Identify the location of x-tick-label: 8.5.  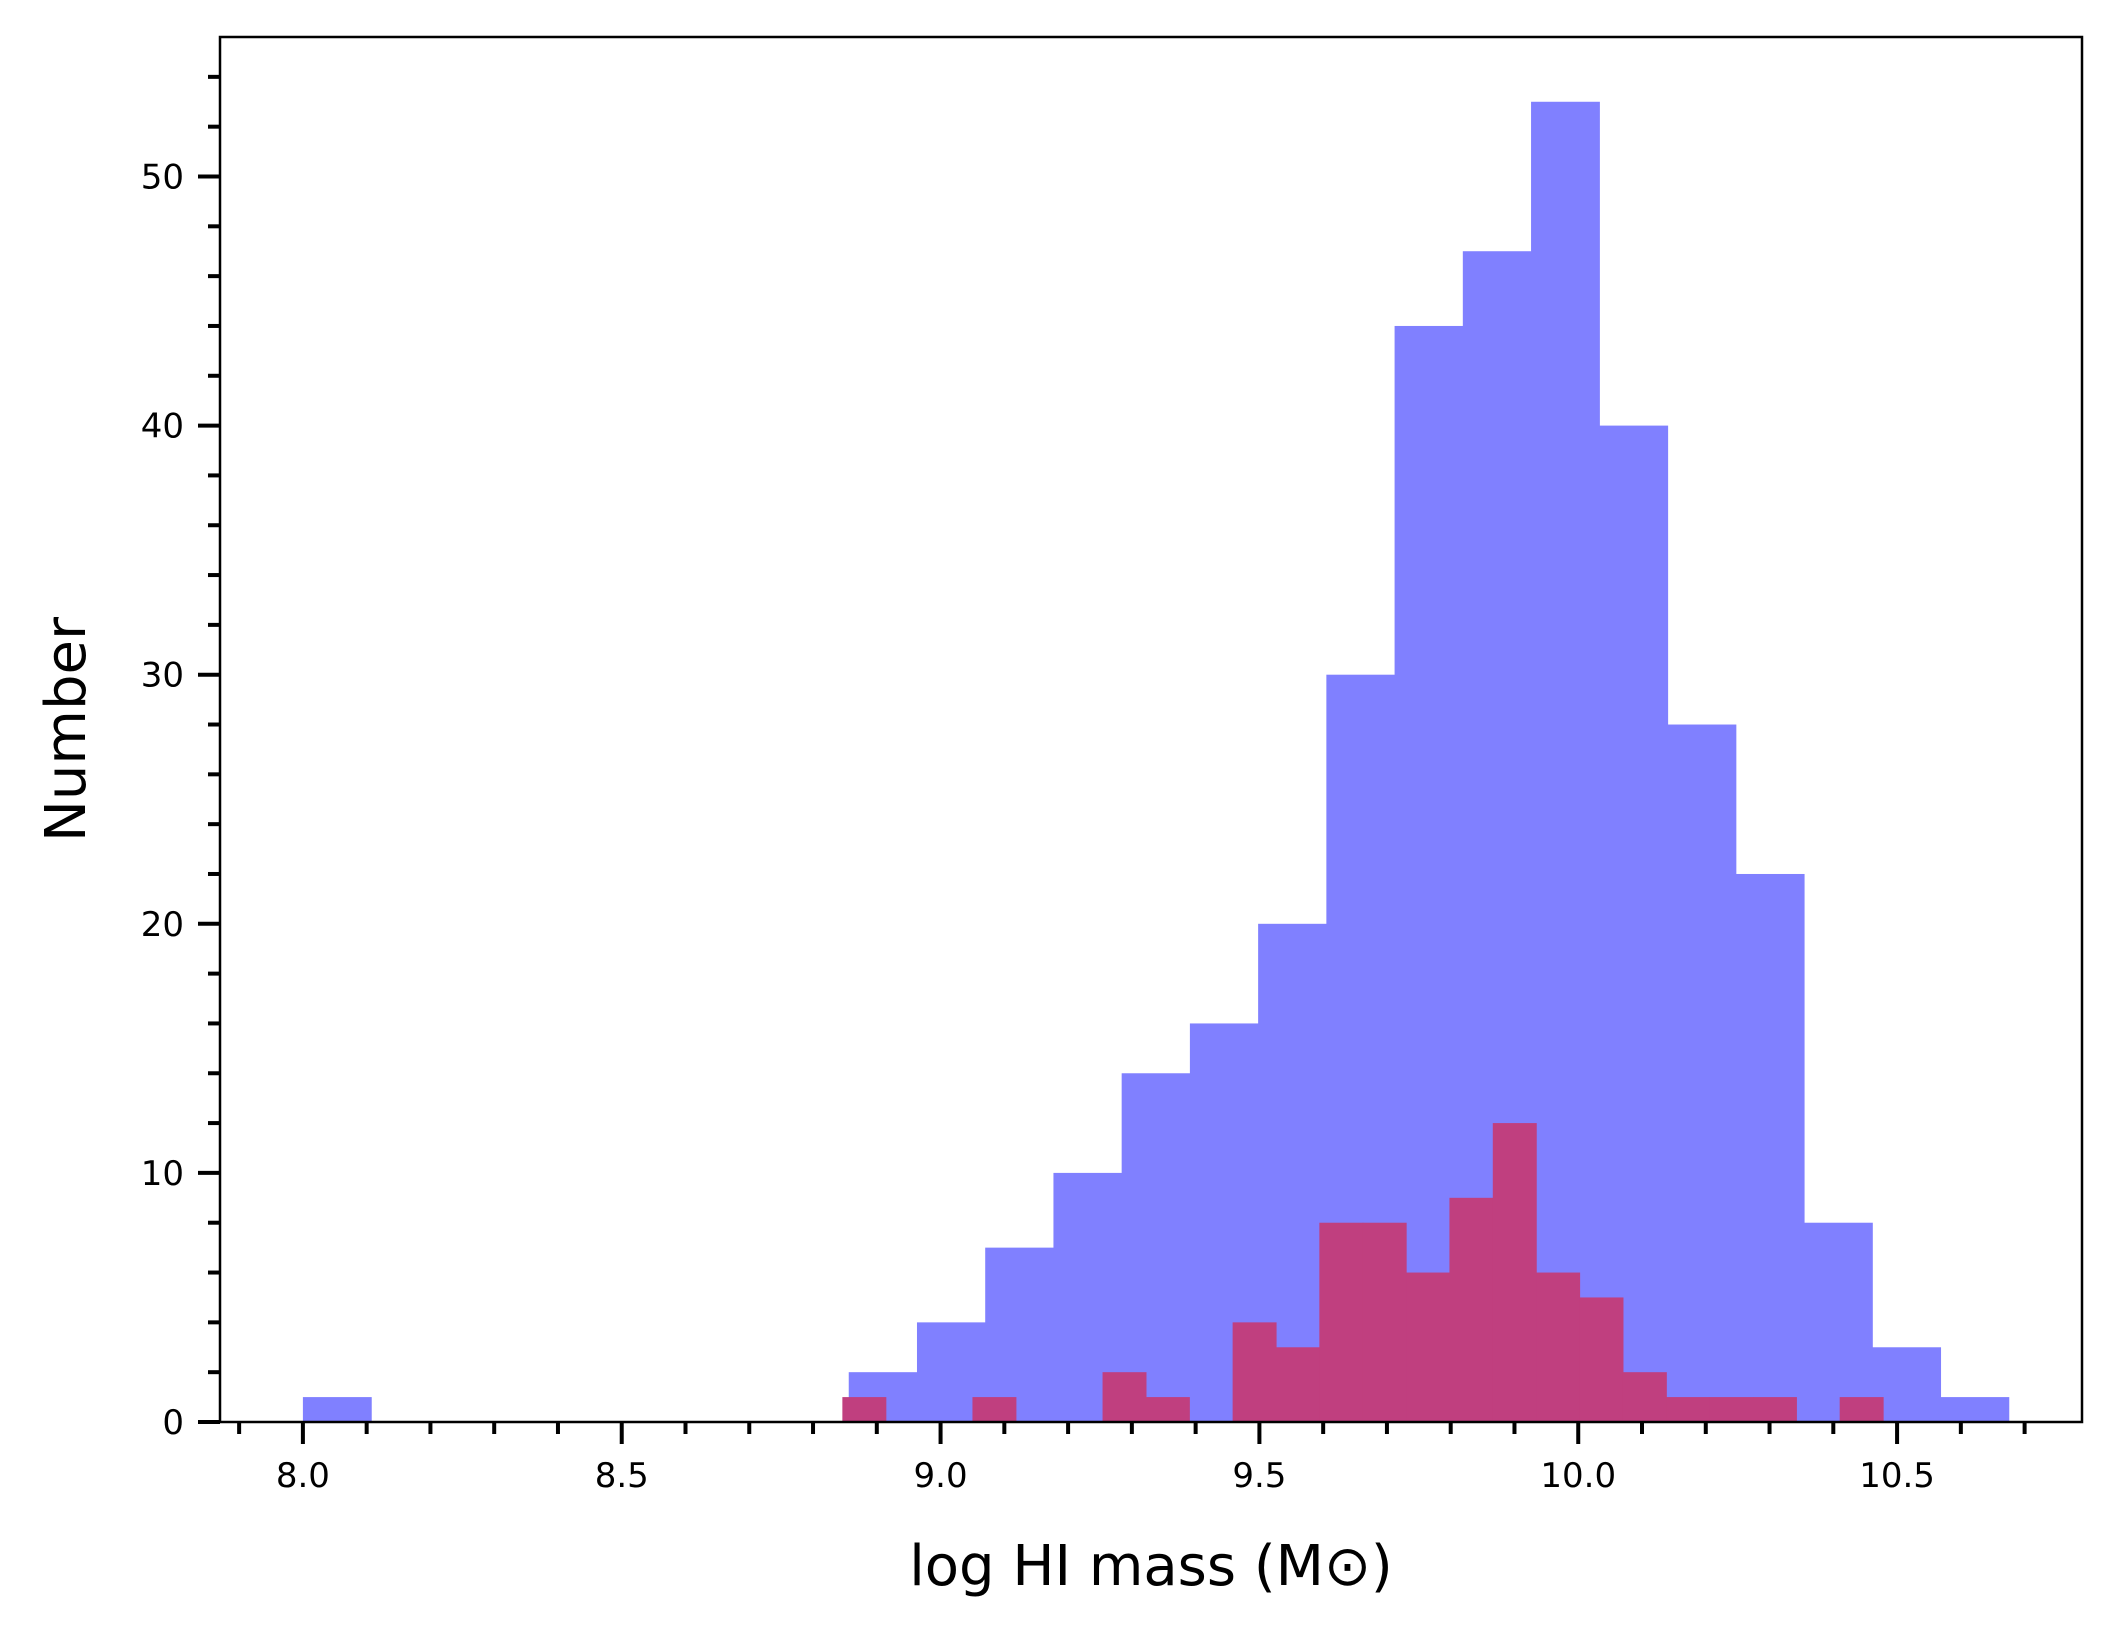
(622, 1476).